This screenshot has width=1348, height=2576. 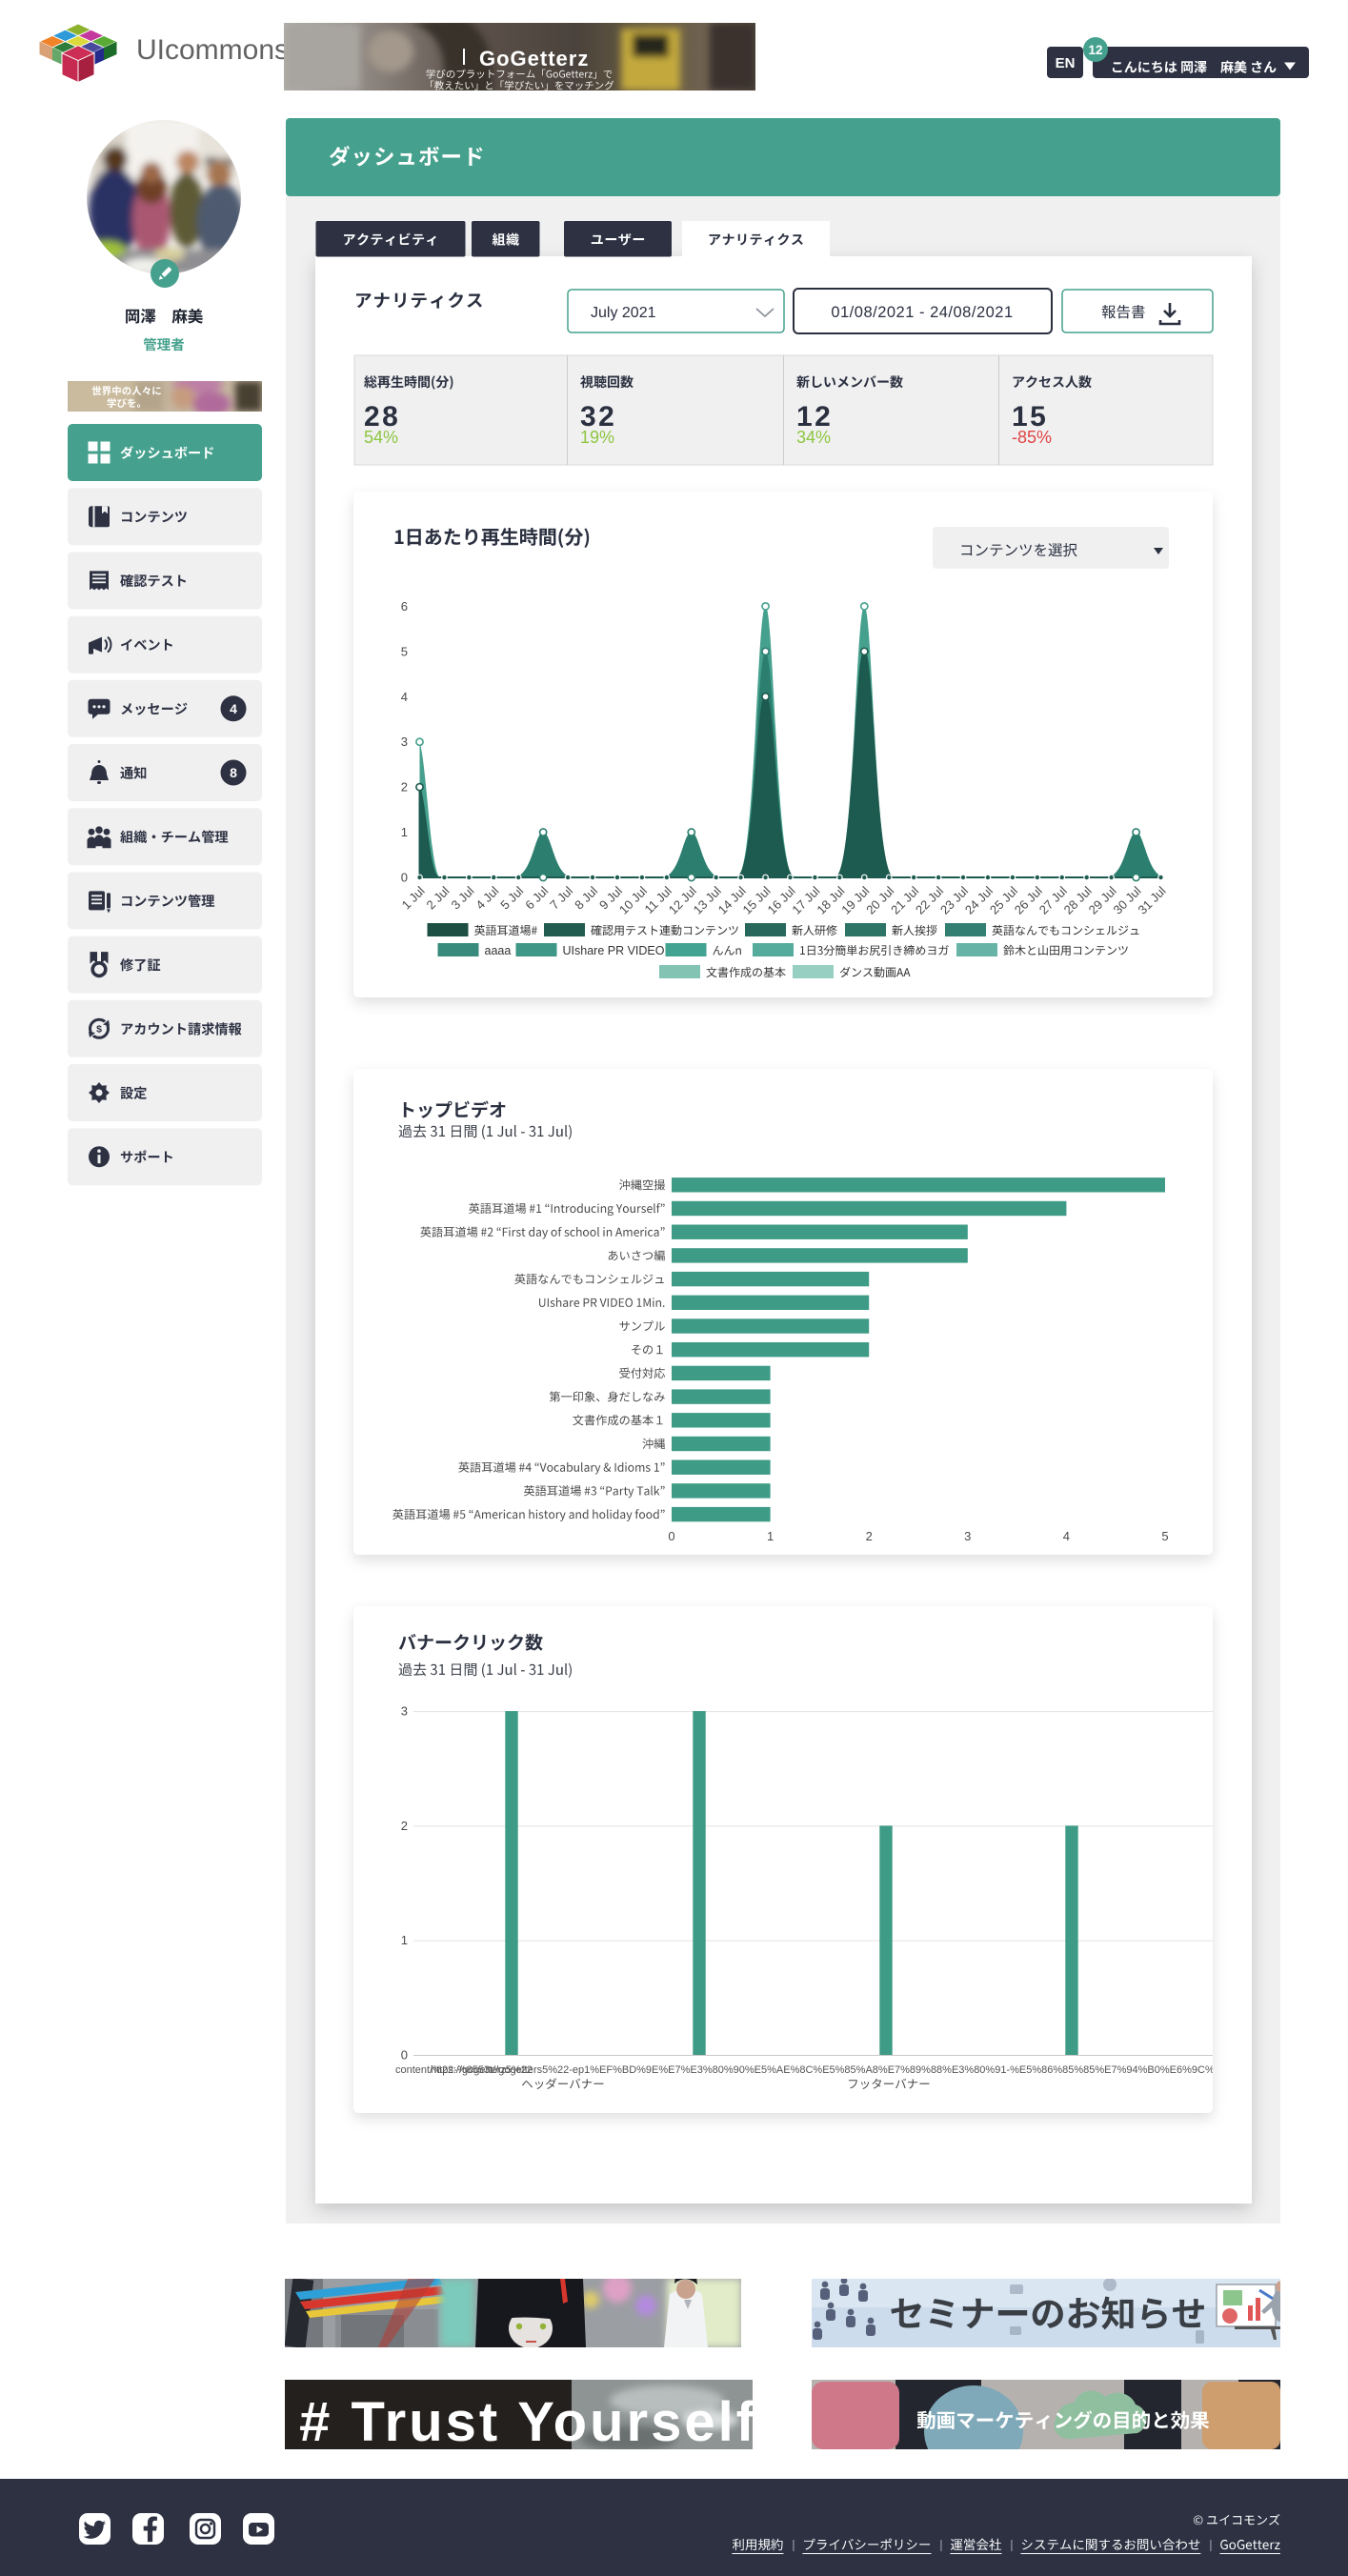 What do you see at coordinates (534, 58) in the screenshot?
I see `svg-text: GoGetterz` at bounding box center [534, 58].